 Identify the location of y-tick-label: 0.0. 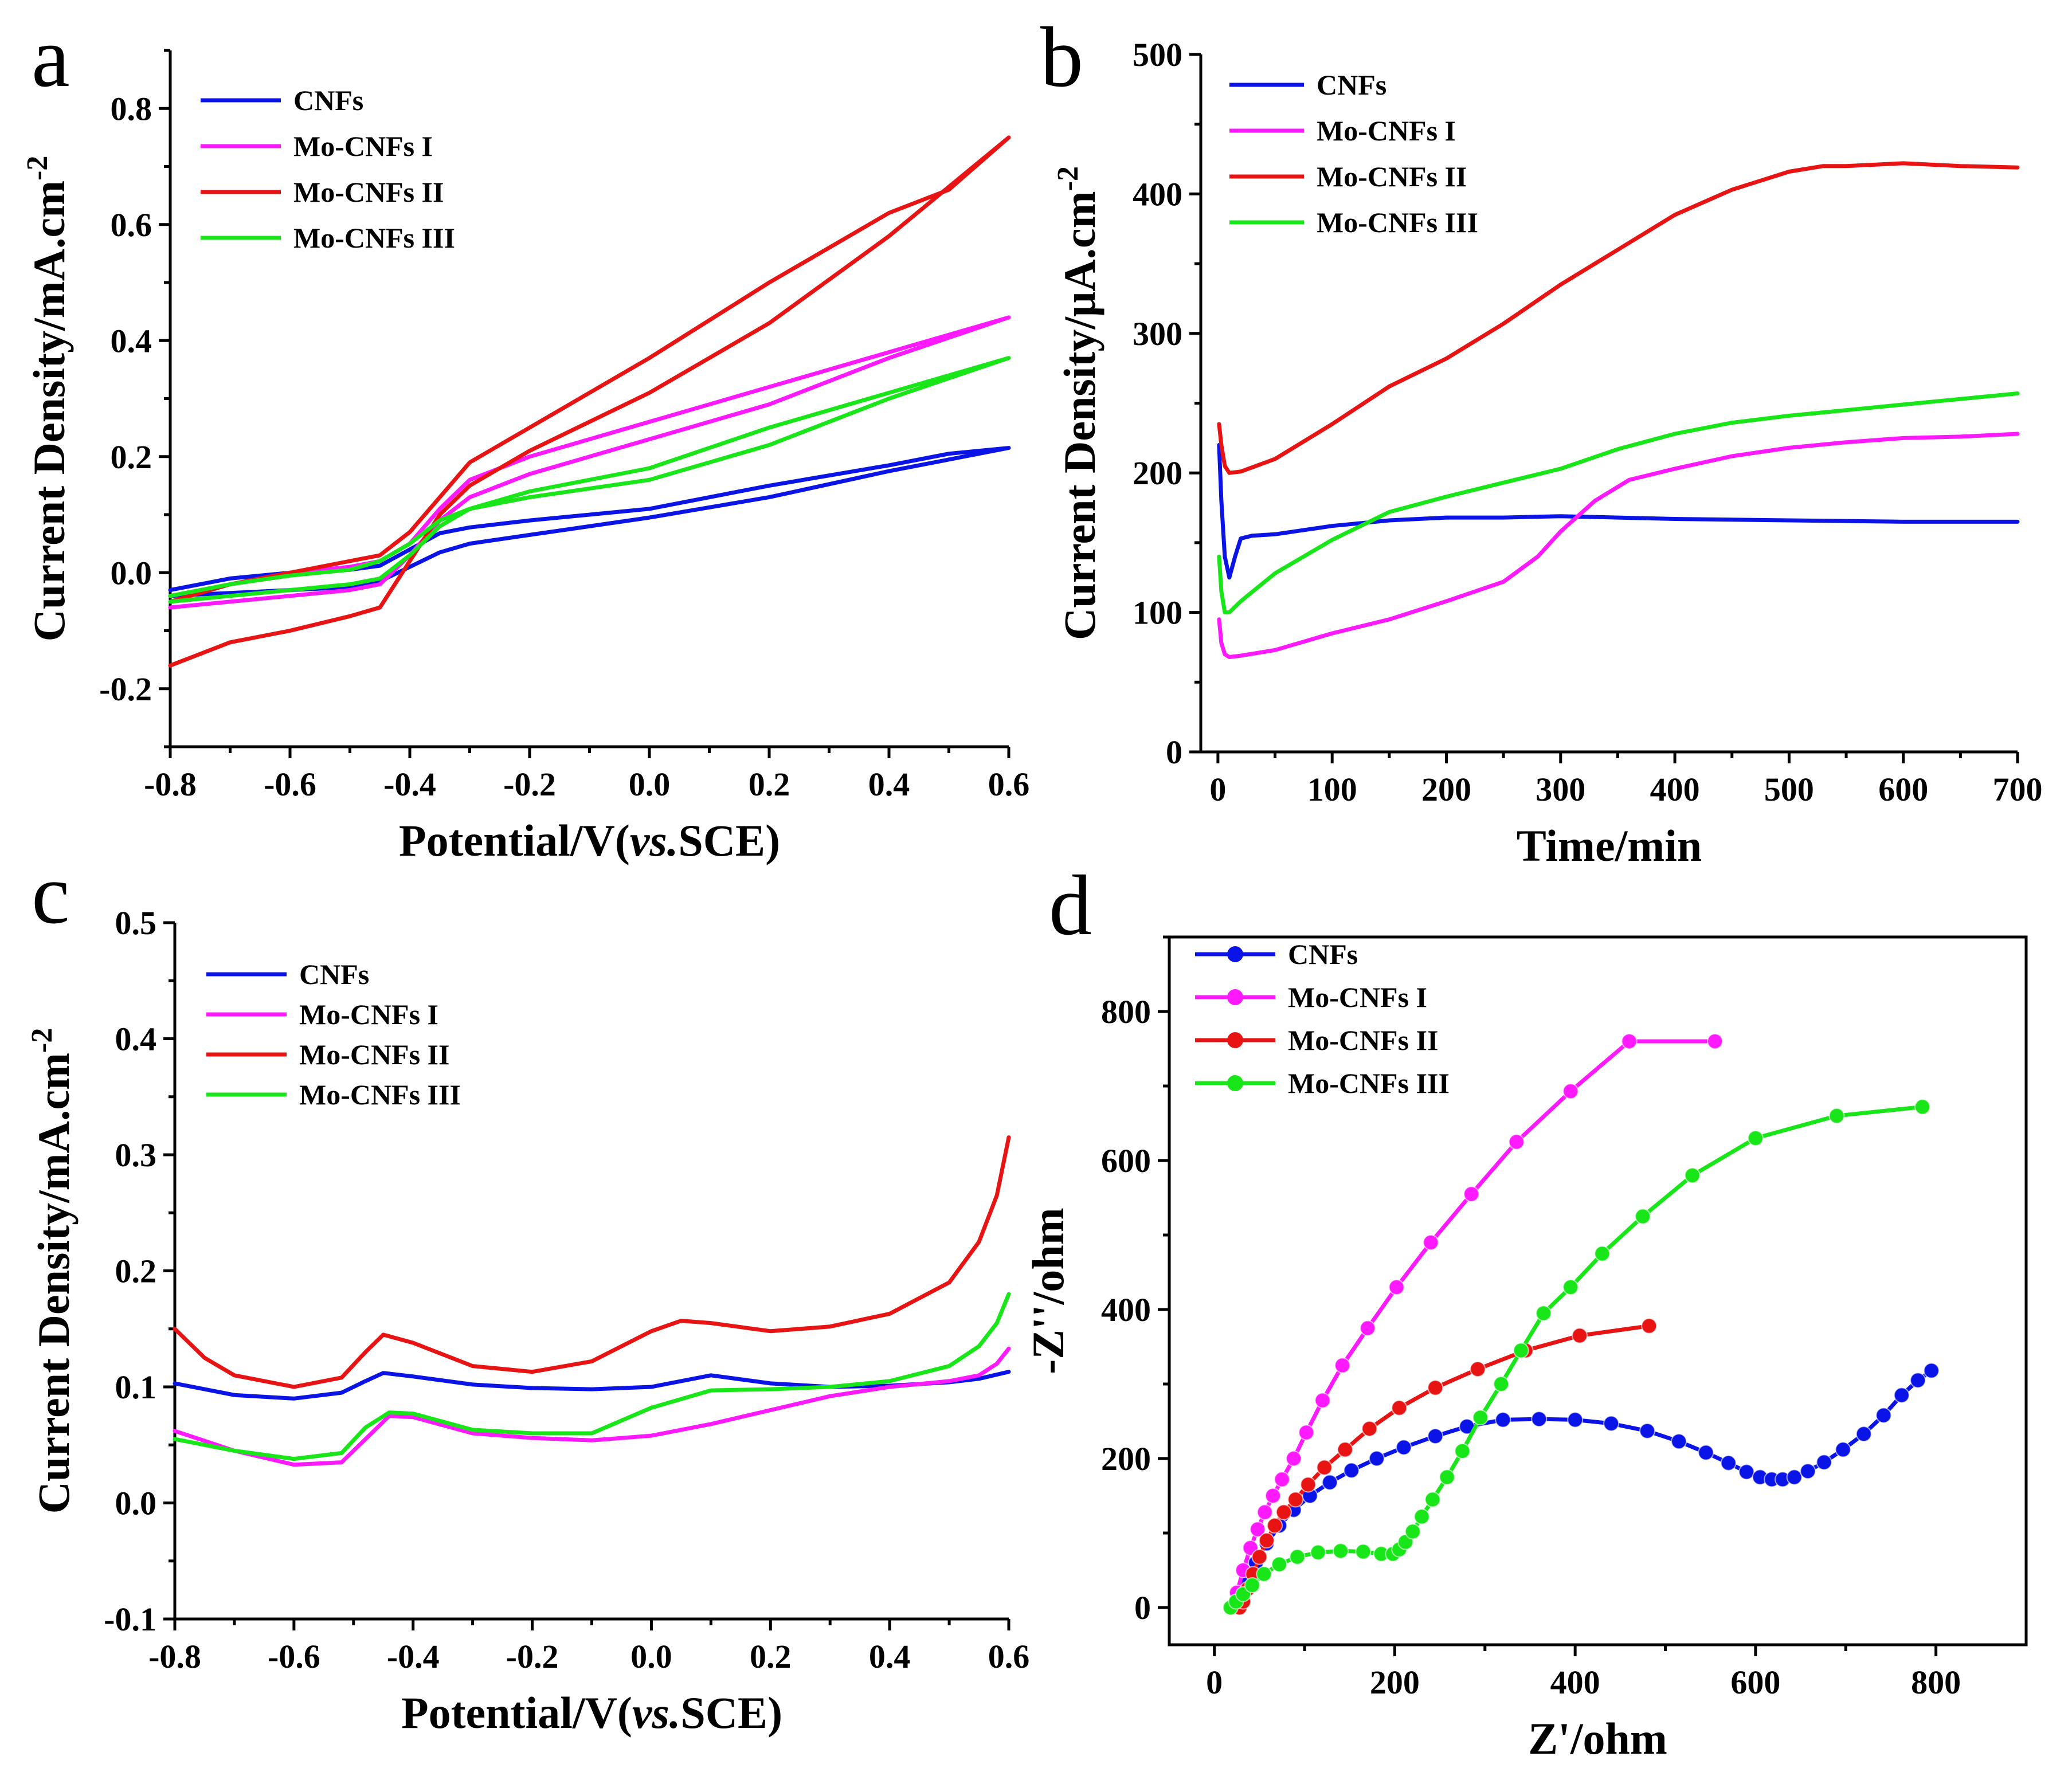
(136, 1503).